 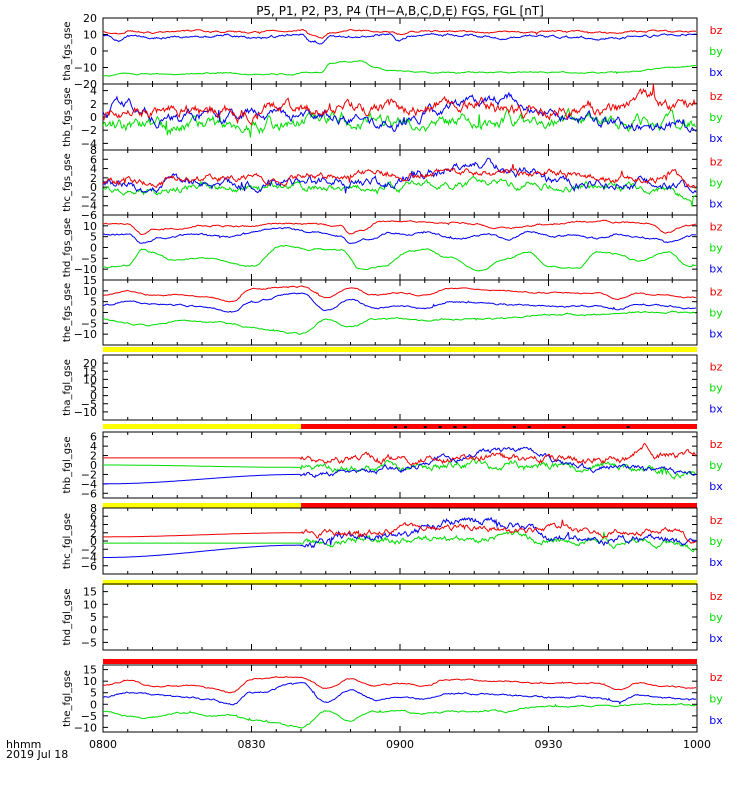 What do you see at coordinates (697, 744) in the screenshot?
I see `x-tick-label: 1000` at bounding box center [697, 744].